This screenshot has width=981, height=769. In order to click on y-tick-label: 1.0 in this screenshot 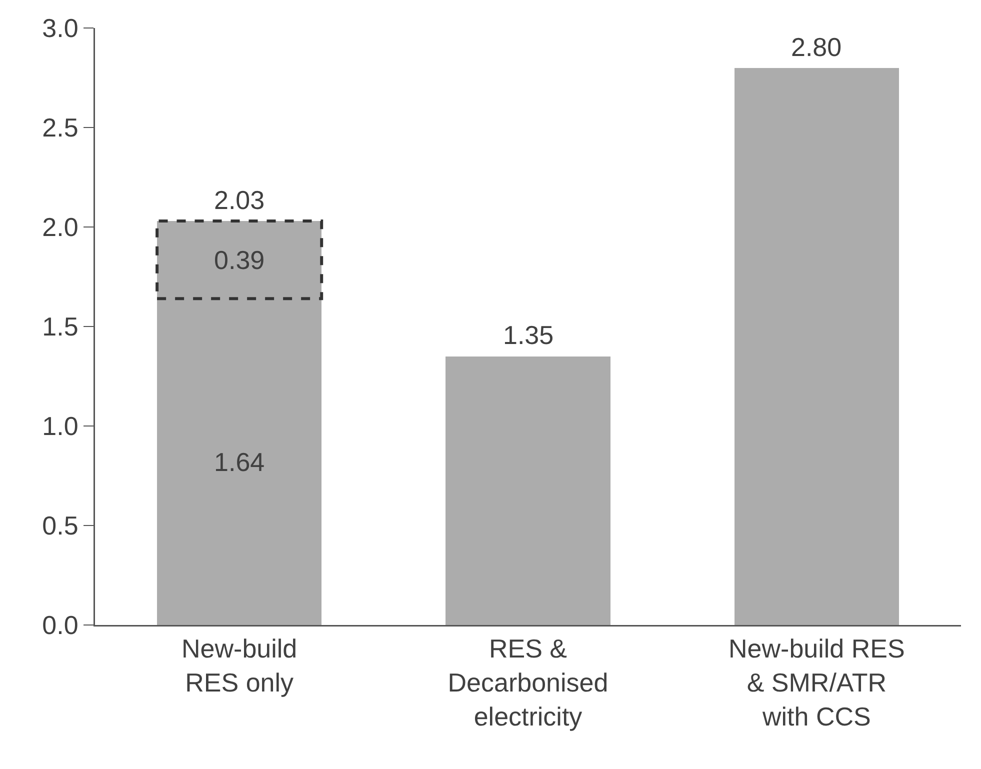, I will do `click(60, 426)`.